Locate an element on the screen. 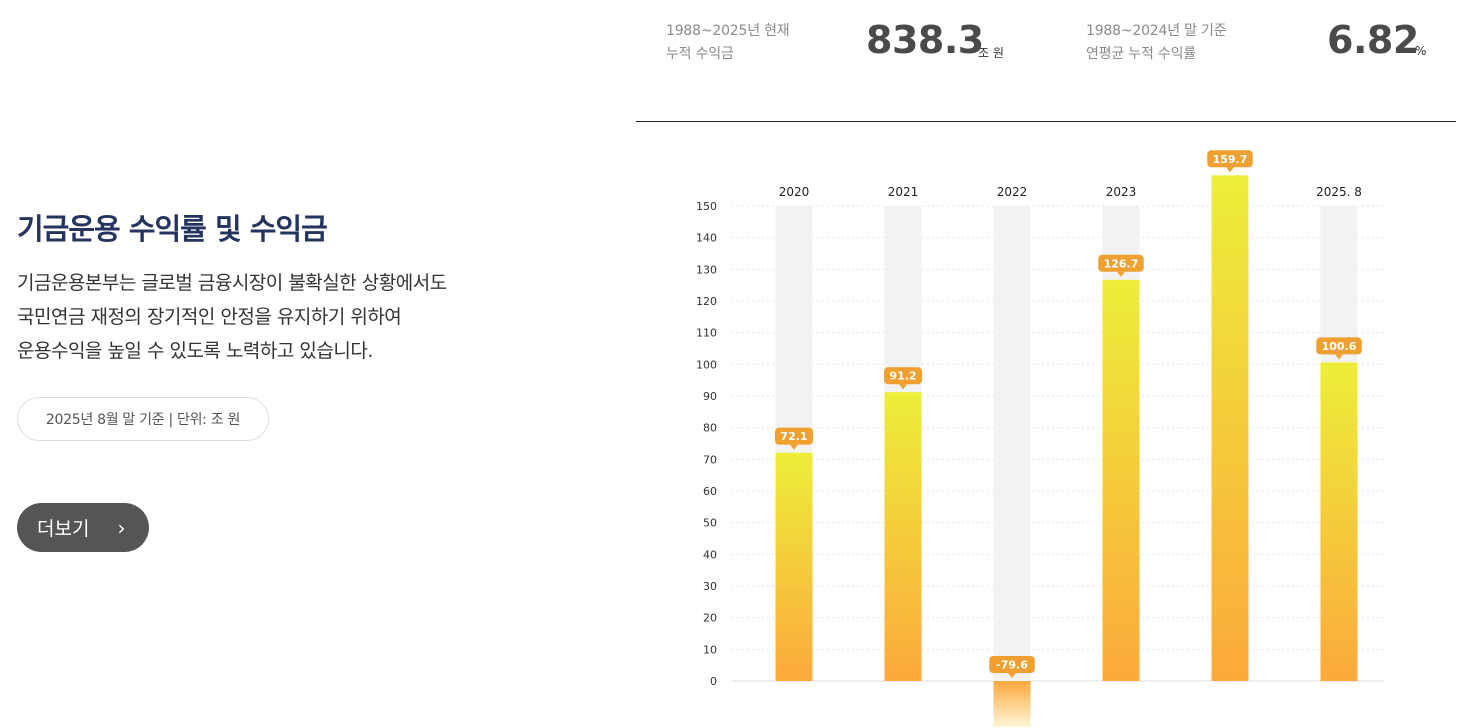 The image size is (1471, 728). data-label: 72.1 is located at coordinates (793, 436).